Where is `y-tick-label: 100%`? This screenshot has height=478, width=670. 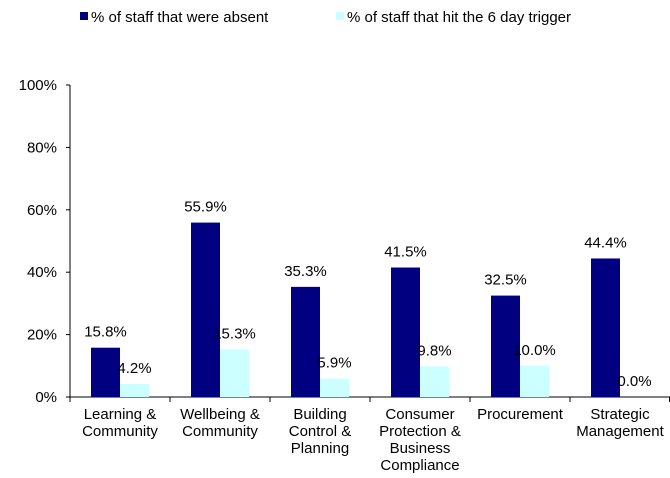 y-tick-label: 100% is located at coordinates (38, 85).